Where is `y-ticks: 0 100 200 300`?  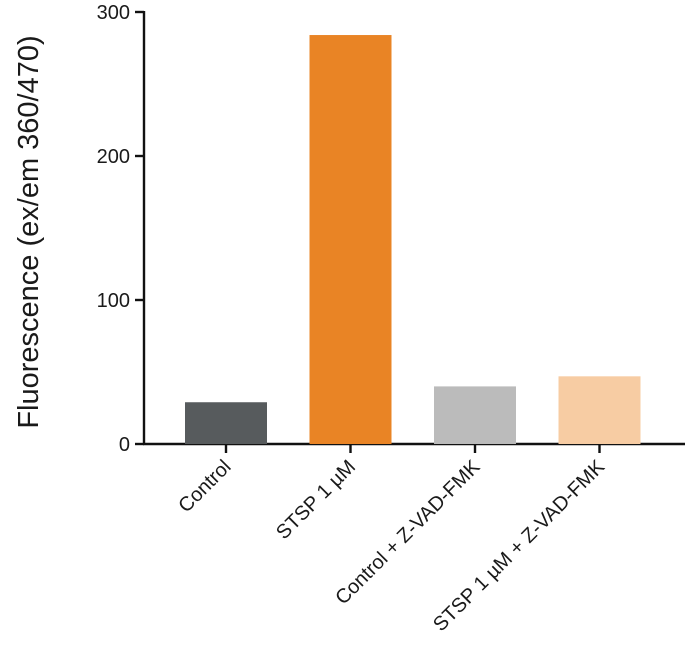
y-ticks: 0 100 200 300 is located at coordinates (120, 229).